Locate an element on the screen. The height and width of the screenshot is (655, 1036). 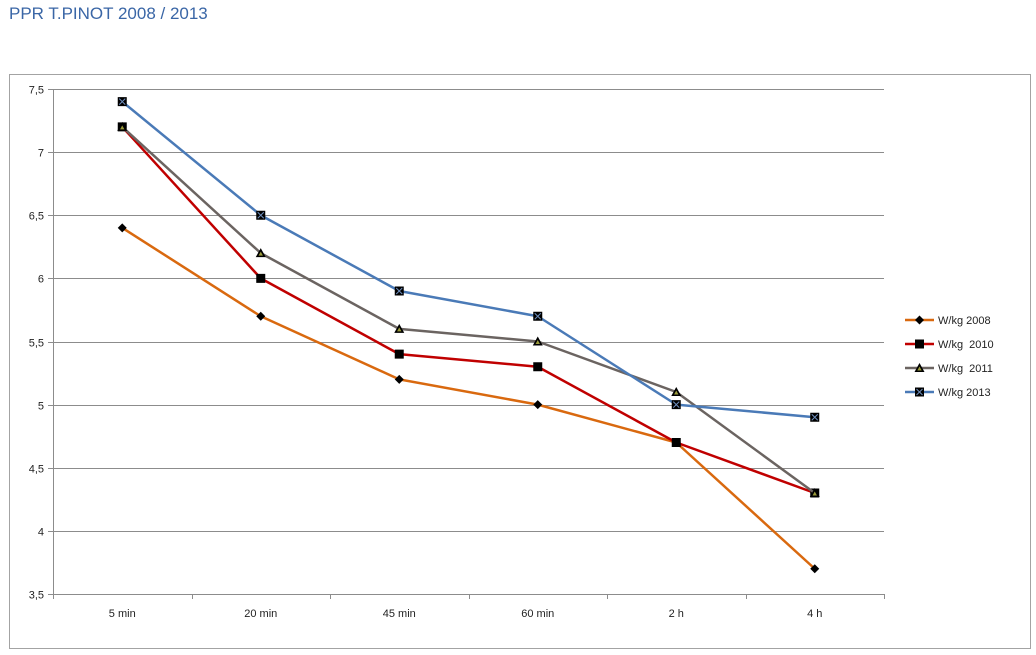
y-tick-label: 4,5 is located at coordinates (36, 470).